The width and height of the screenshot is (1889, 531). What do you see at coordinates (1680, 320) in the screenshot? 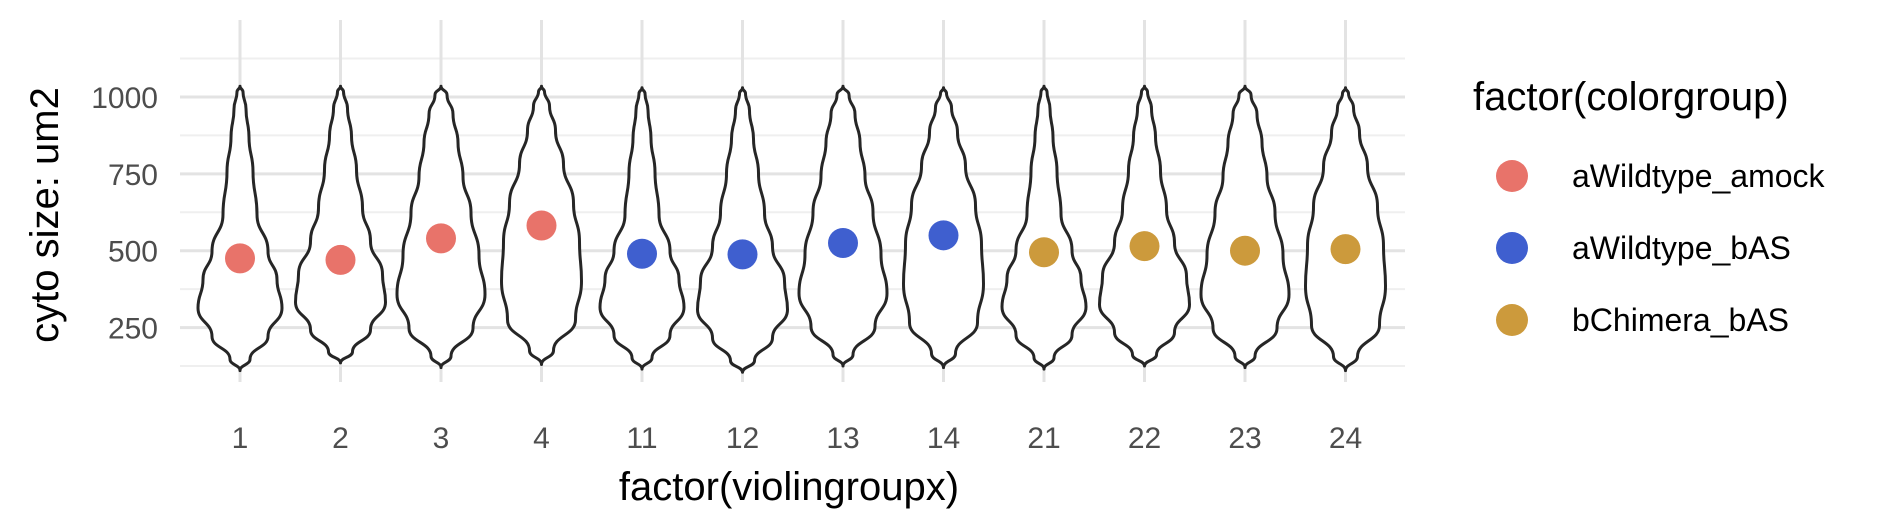
I see `legend-label: bChimera_bAS` at bounding box center [1680, 320].